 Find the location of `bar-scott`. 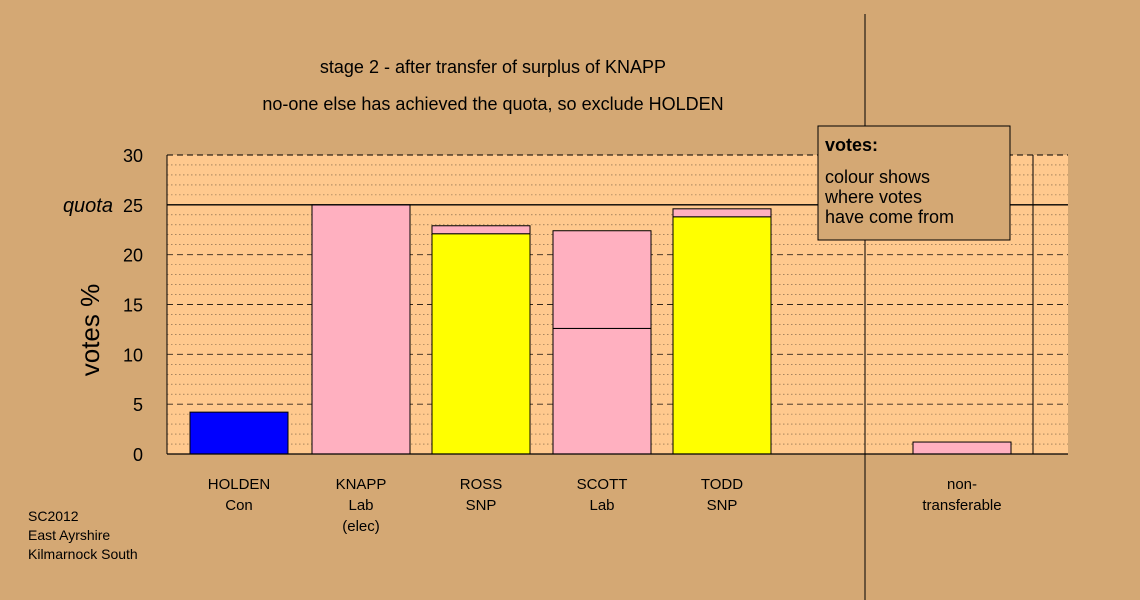

bar-scott is located at coordinates (602, 342).